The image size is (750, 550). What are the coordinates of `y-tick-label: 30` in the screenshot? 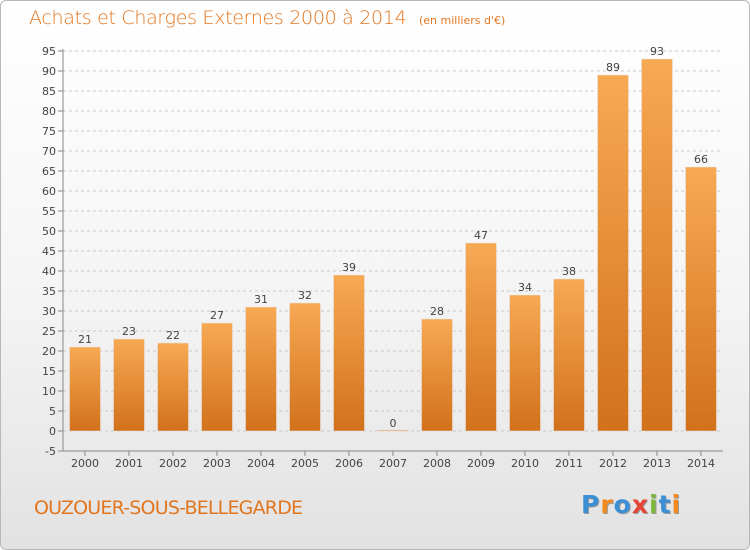 It's located at (49, 311).